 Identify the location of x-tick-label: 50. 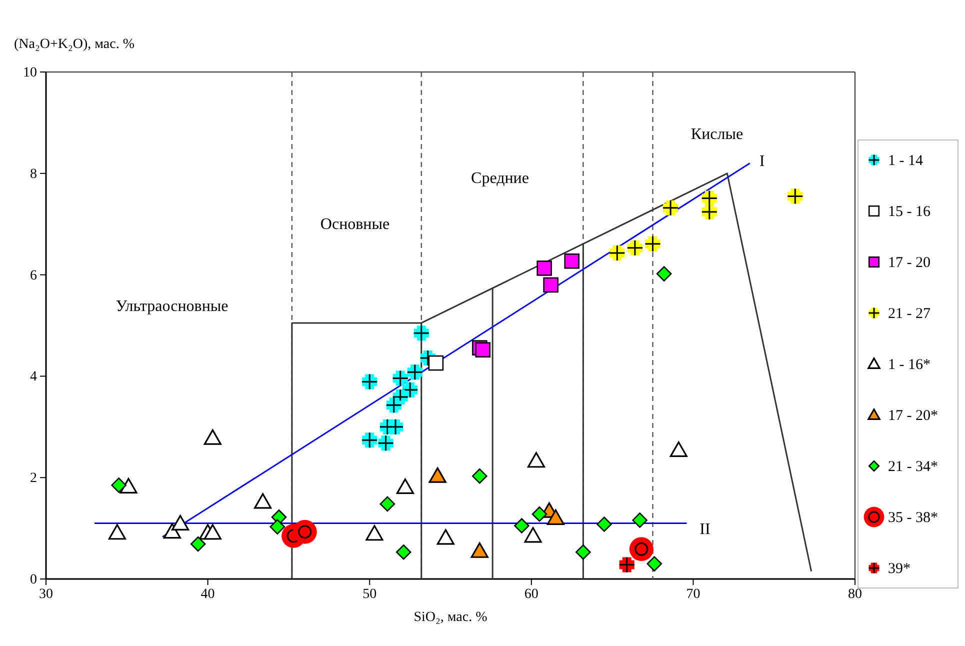
(369, 594).